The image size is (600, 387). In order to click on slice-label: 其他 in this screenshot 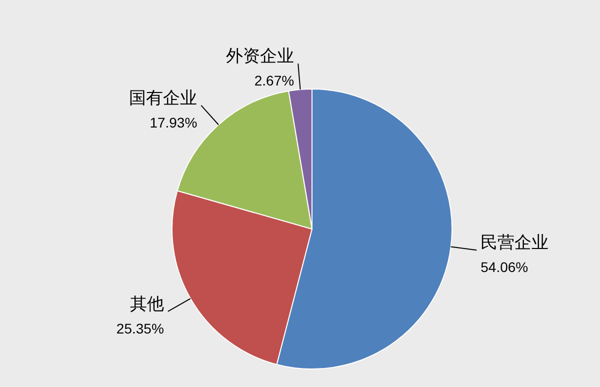, I will do `click(147, 304)`.